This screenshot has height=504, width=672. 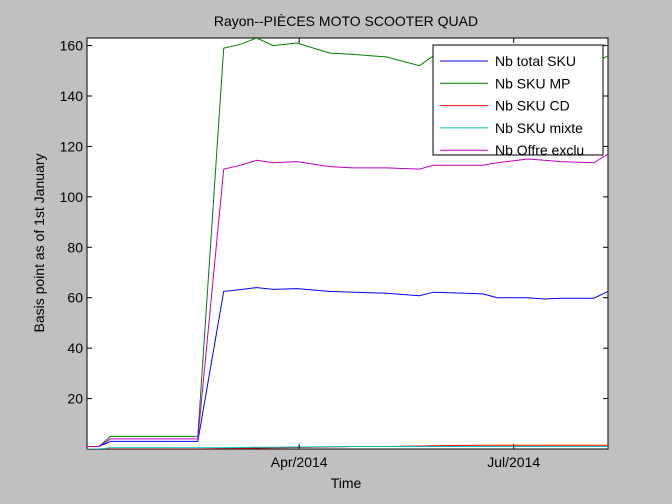 I want to click on legend-label: Nb SKU MP, so click(x=532, y=83).